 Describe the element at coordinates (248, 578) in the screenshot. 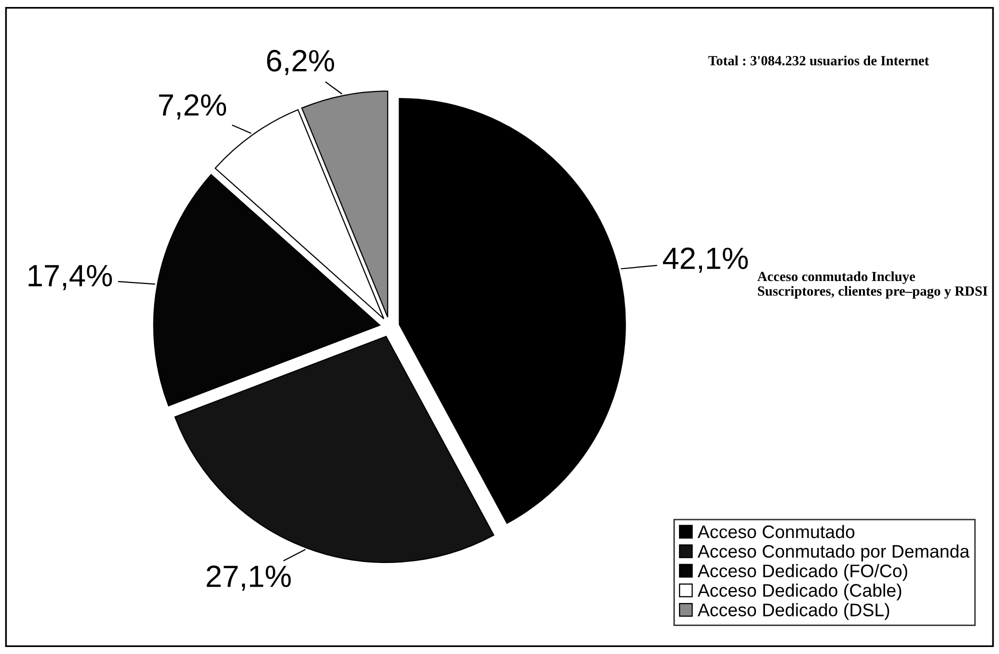

I see `data-label: 27,1%` at that location.